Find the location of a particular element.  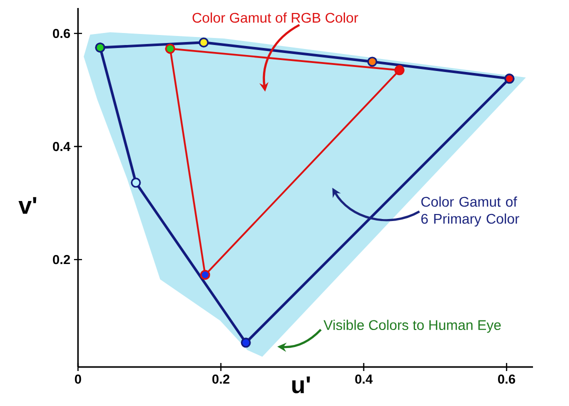

annotation: Color Gamut of RGB Color is located at coordinates (275, 17).